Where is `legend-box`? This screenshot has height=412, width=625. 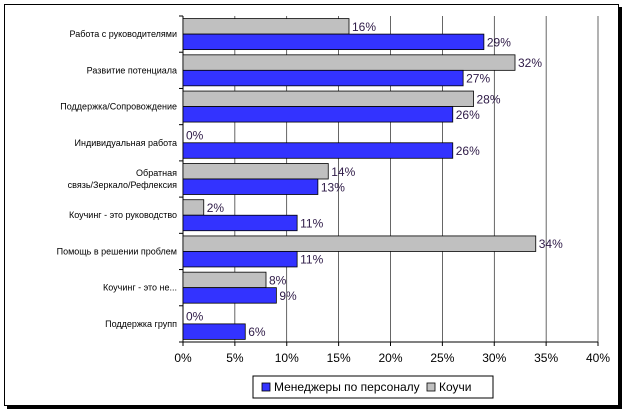 legend-box is located at coordinates (373, 387).